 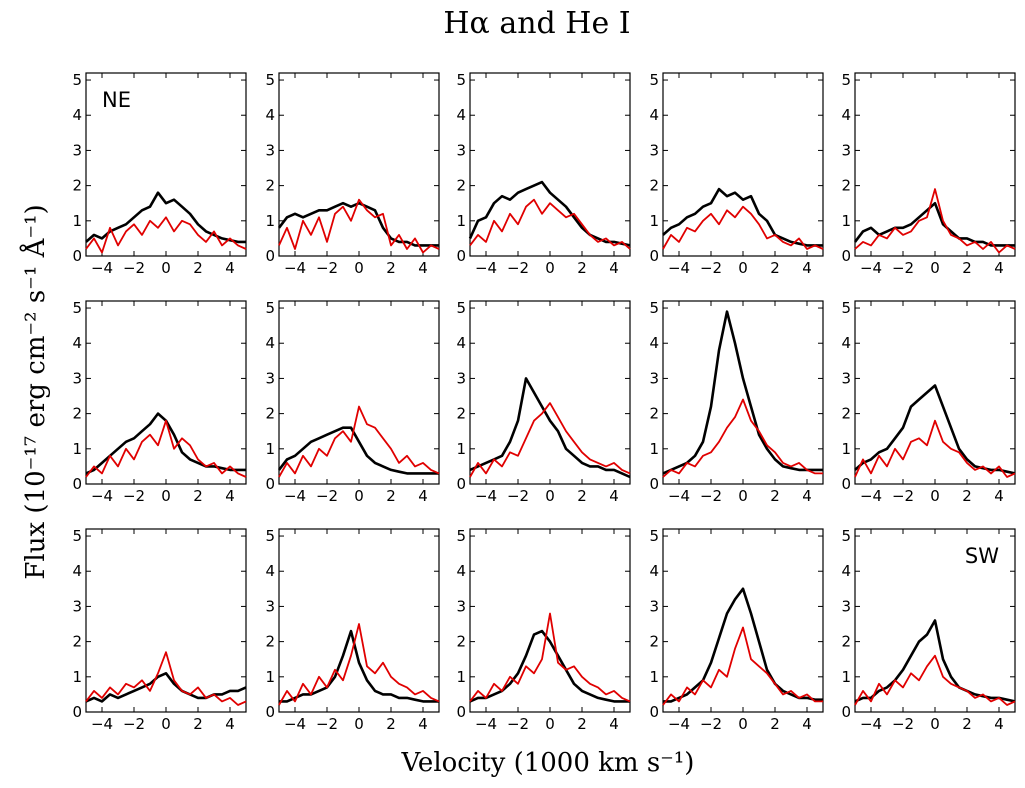 What do you see at coordinates (536, 23) in the screenshot?
I see `chart-title: Hα and He I` at bounding box center [536, 23].